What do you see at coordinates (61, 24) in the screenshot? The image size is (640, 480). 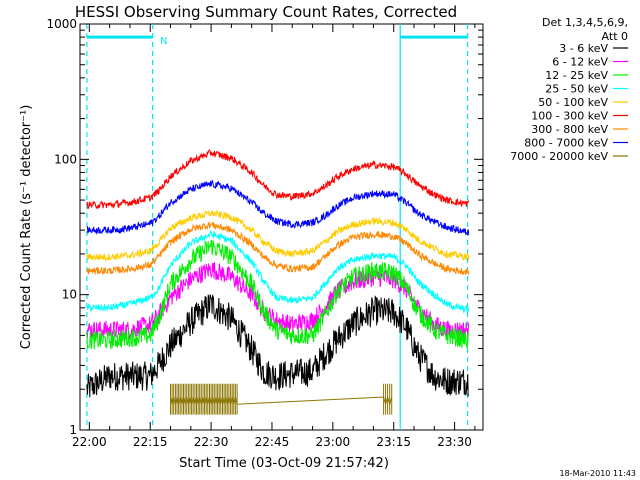 I see `y-tick-label-3: 1000` at bounding box center [61, 24].